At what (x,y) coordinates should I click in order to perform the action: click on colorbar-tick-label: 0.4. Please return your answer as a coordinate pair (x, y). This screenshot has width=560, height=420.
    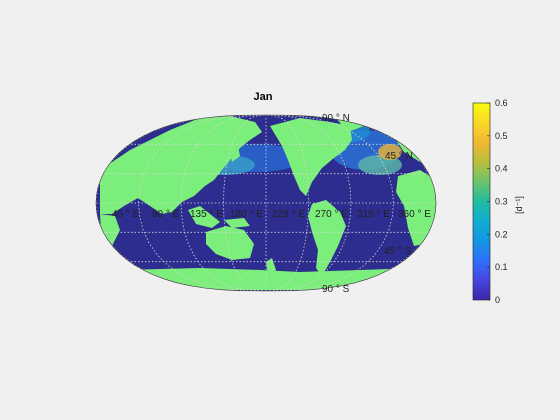
    Looking at the image, I should click on (501, 169).